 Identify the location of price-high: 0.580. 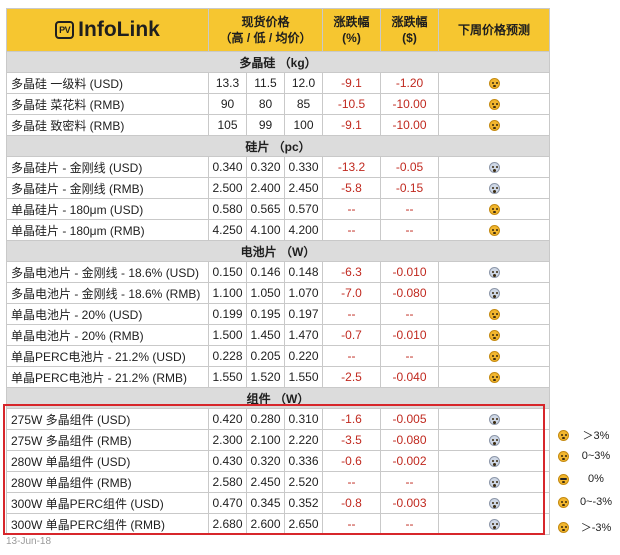
(227, 209).